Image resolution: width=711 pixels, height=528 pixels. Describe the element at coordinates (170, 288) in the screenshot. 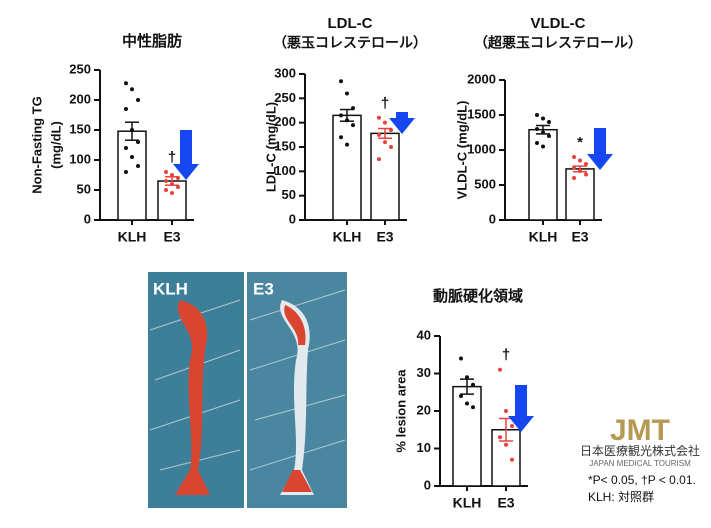

I see `photo-label: KLH` at that location.